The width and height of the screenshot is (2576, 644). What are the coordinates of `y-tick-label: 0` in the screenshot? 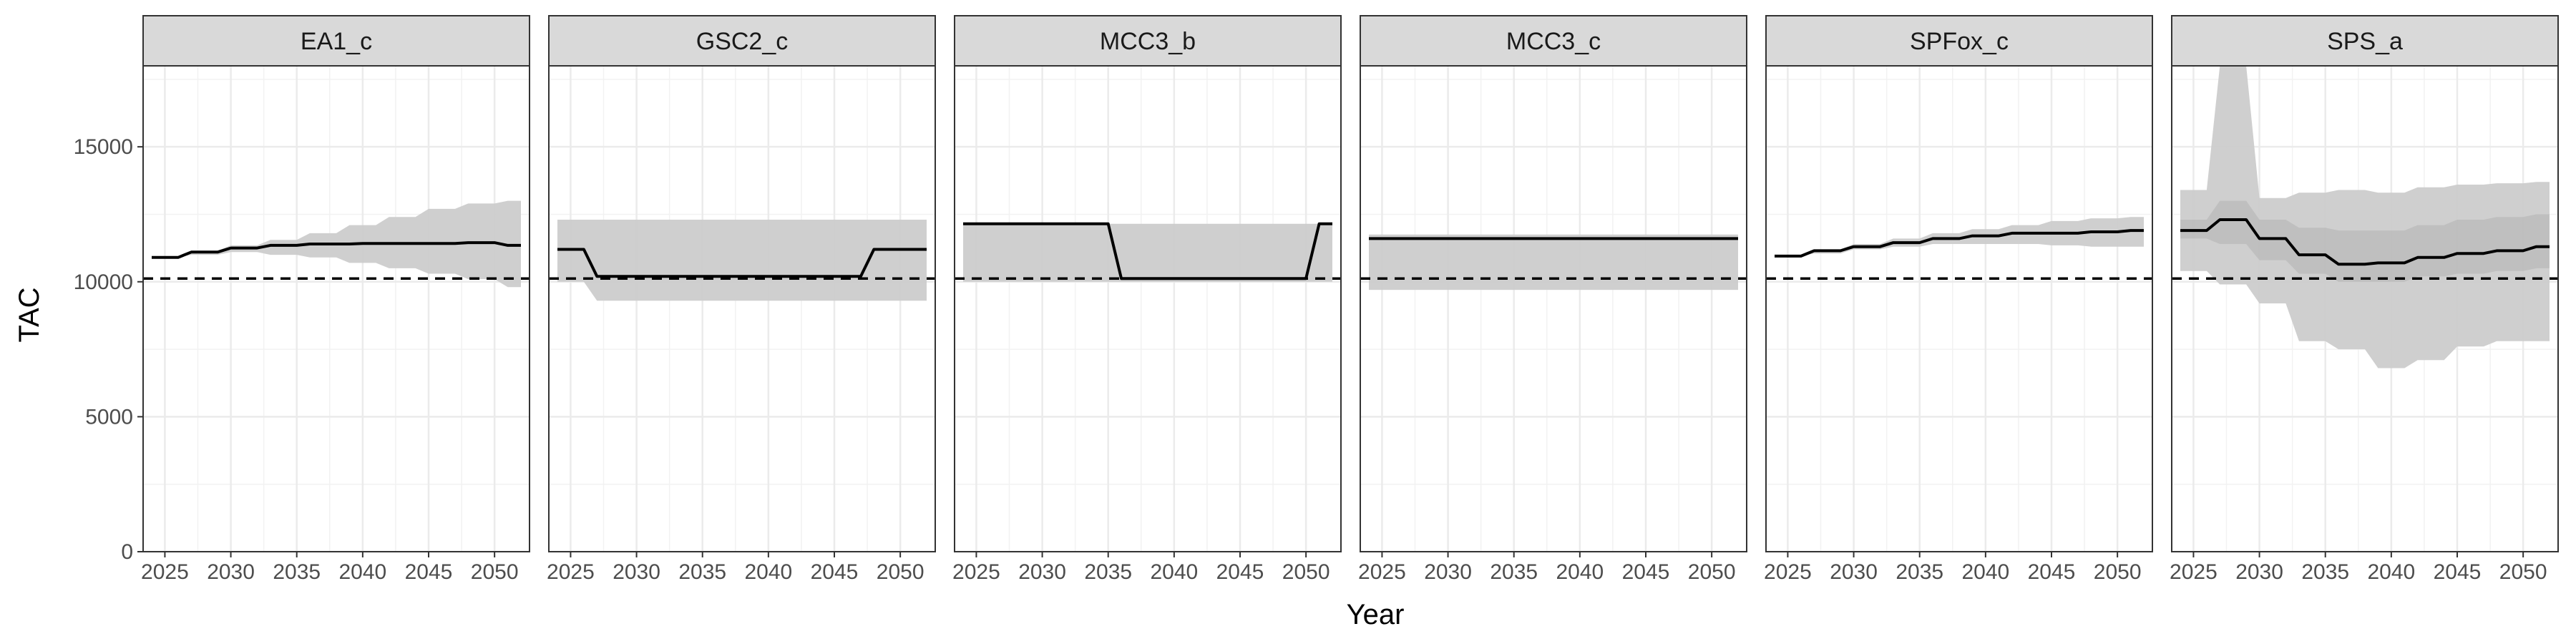 It's located at (127, 552).